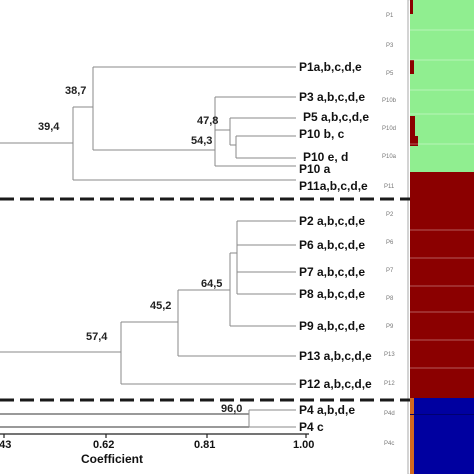  What do you see at coordinates (390, 74) in the screenshot?
I see `pop-label: P5` at bounding box center [390, 74].